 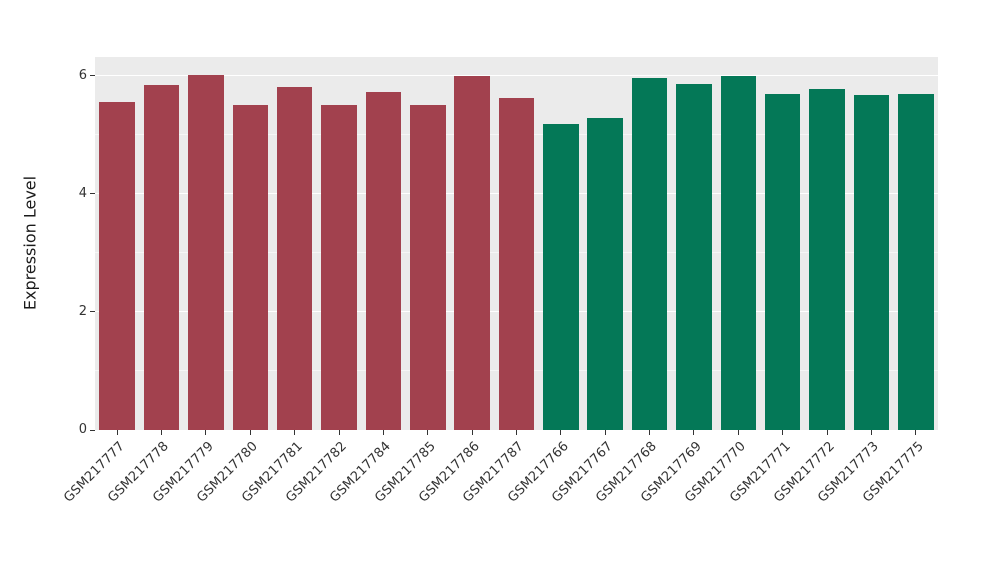 I want to click on bar-GSM217768, so click(x=649, y=253).